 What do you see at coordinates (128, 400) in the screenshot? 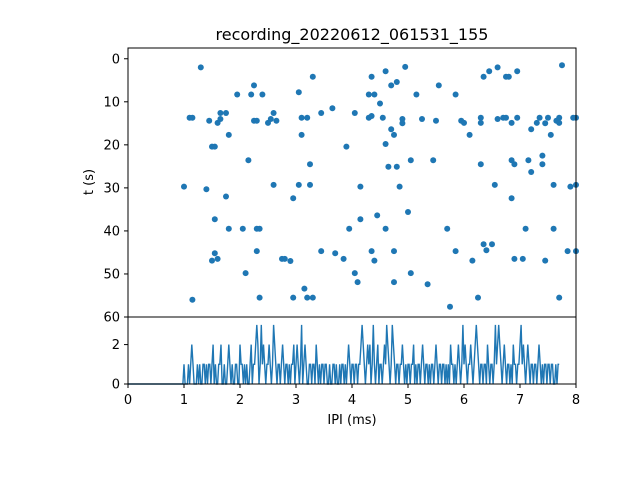
I see `x-tick-label: 0` at bounding box center [128, 400].